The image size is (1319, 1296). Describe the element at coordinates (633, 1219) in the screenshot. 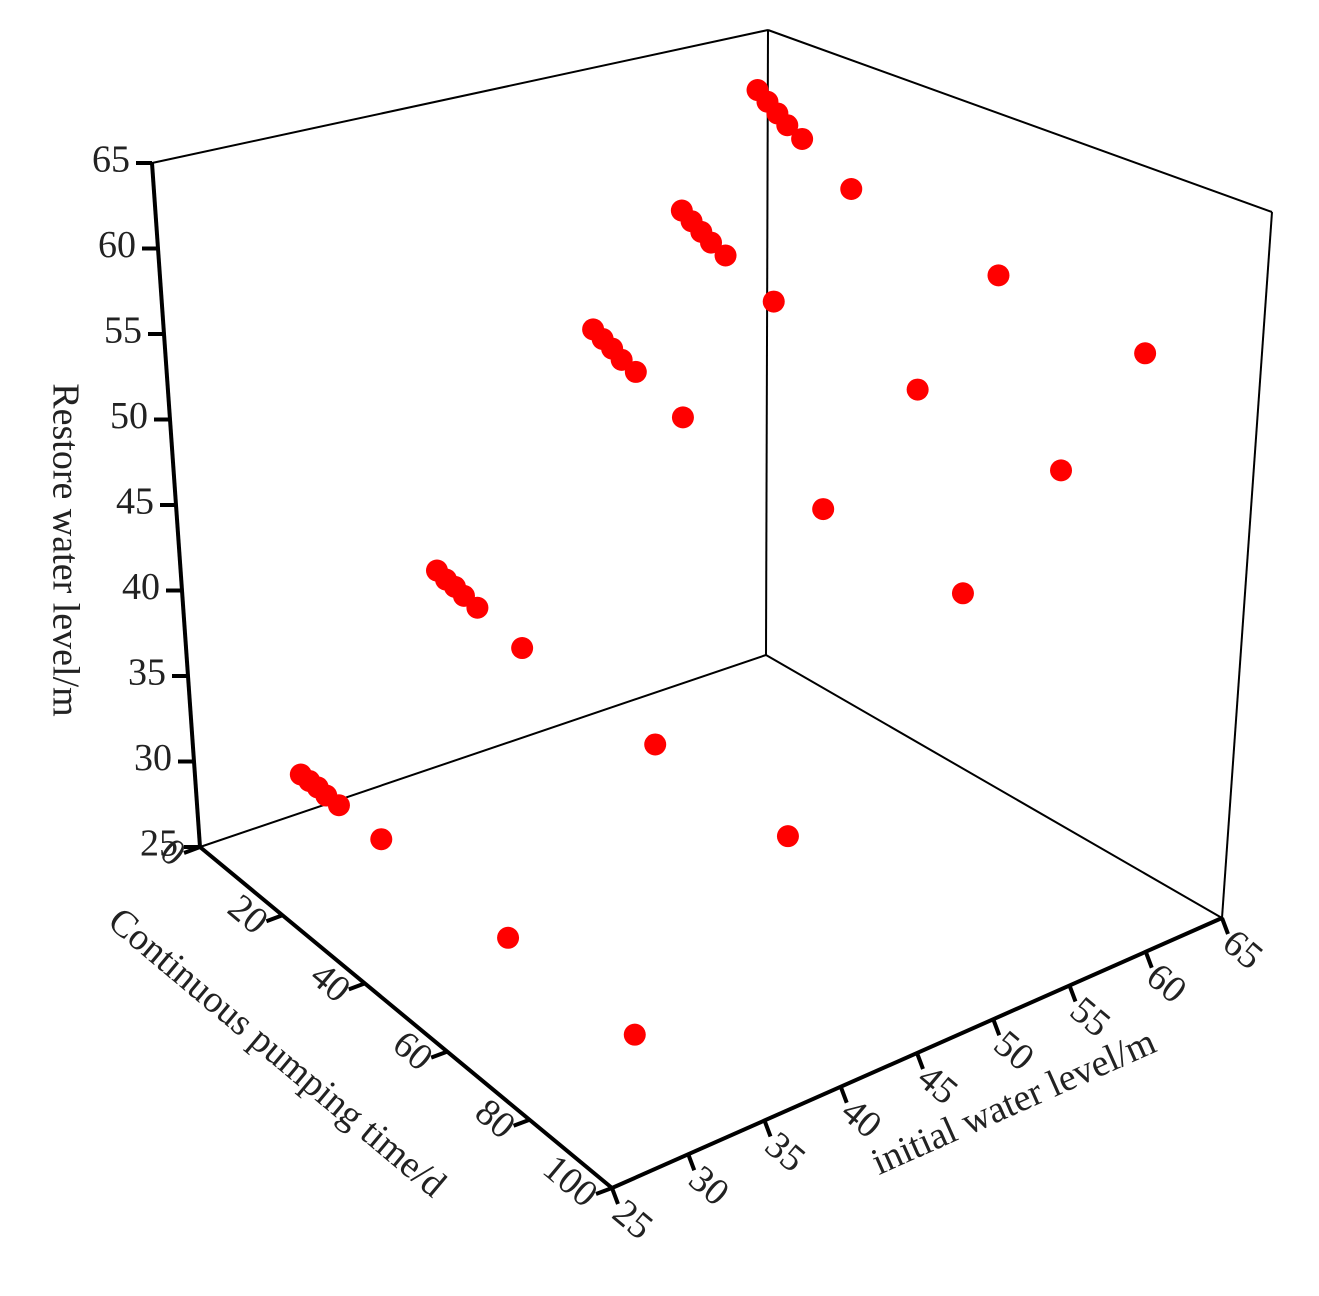

I see `y-tick-label: 25` at that location.